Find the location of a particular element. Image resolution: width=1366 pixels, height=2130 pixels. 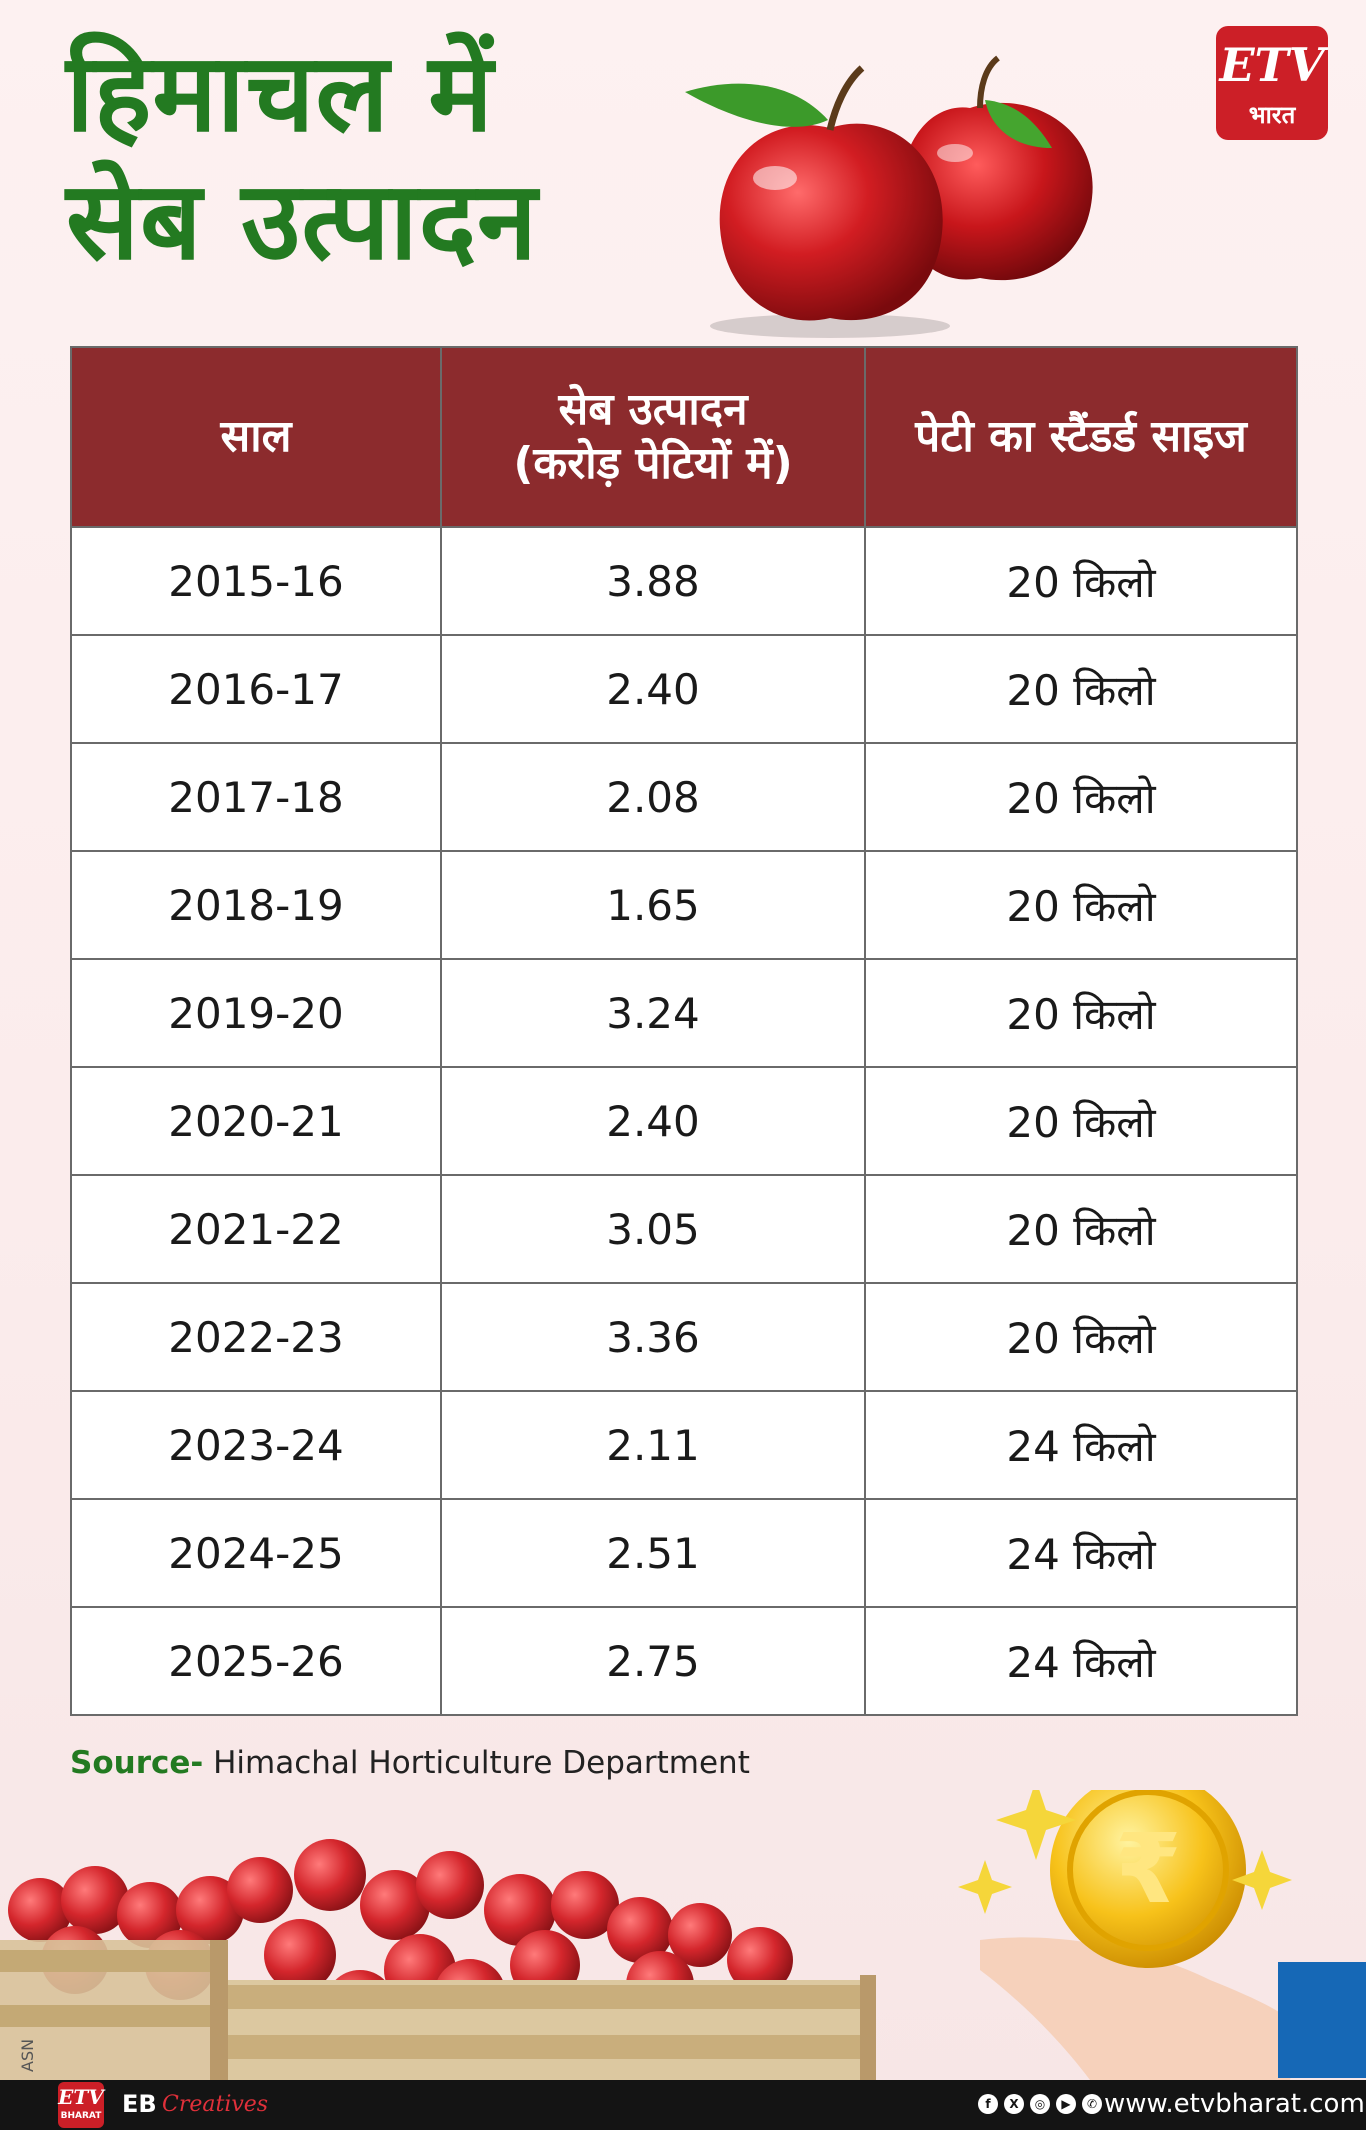

cell-year: 2023-24 is located at coordinates (256, 1445).